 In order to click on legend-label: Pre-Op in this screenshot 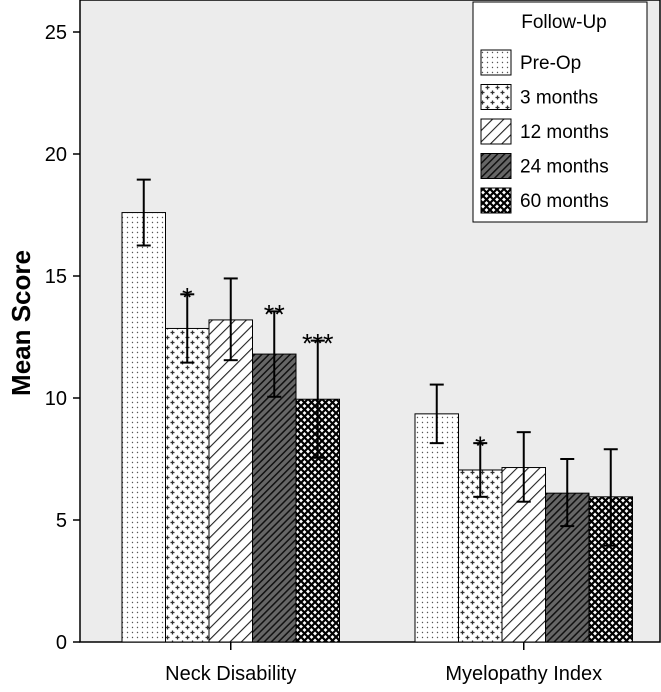, I will do `click(550, 63)`.